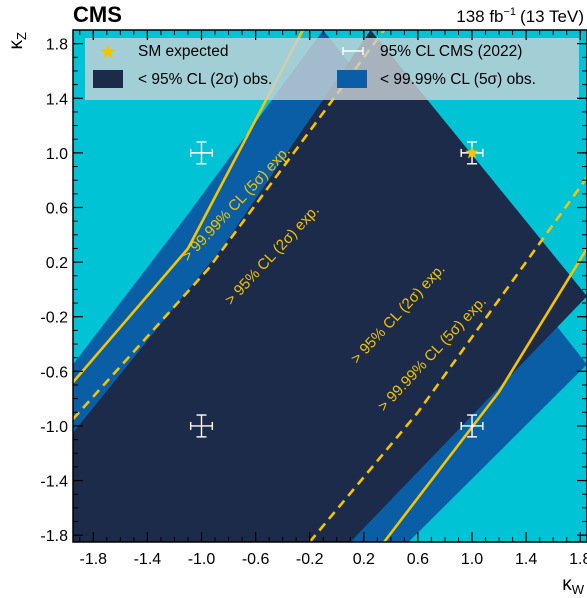 This screenshot has width=587, height=598. What do you see at coordinates (94, 559) in the screenshot?
I see `x-tick-label: -1.8` at bounding box center [94, 559].